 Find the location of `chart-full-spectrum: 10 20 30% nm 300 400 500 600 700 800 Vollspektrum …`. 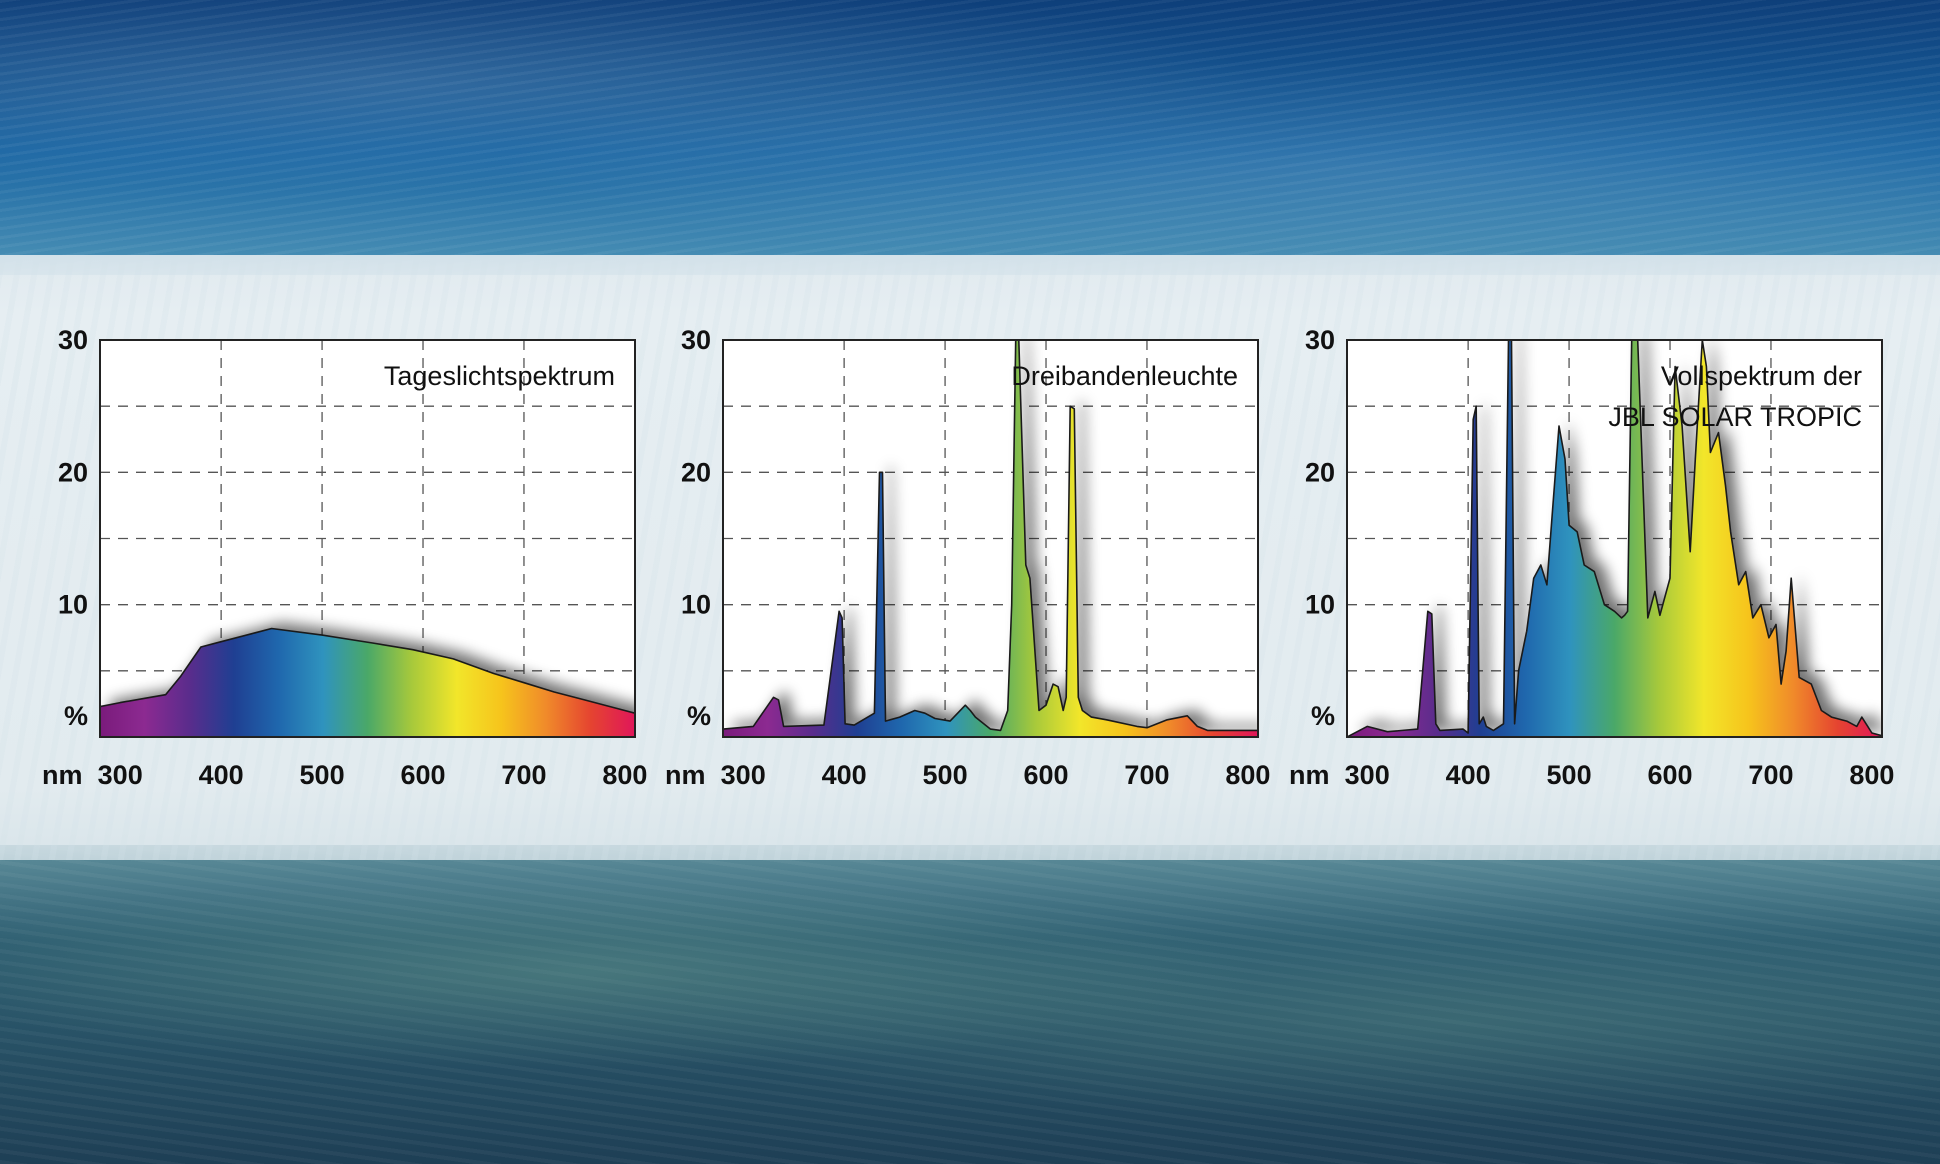

chart-full-spectrum: 10 20 30% nm 300 400 500 600 700 800 Vollspektrum … is located at coordinates (1591, 557).